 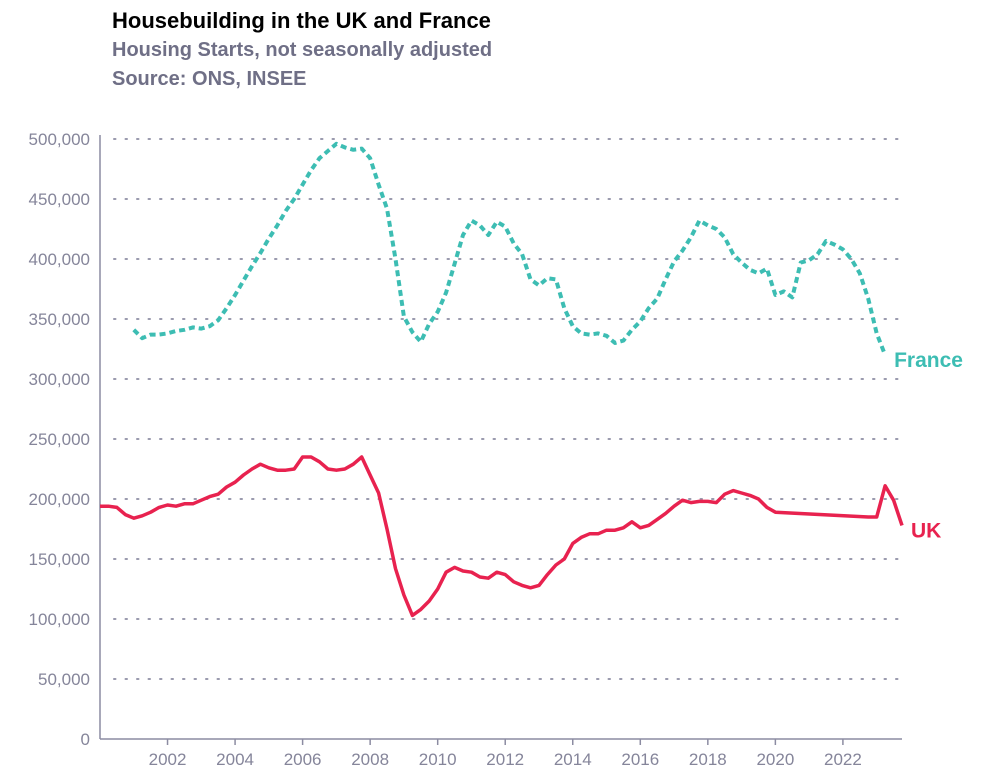 I want to click on x-tick-label: 2020, so click(x=775, y=759).